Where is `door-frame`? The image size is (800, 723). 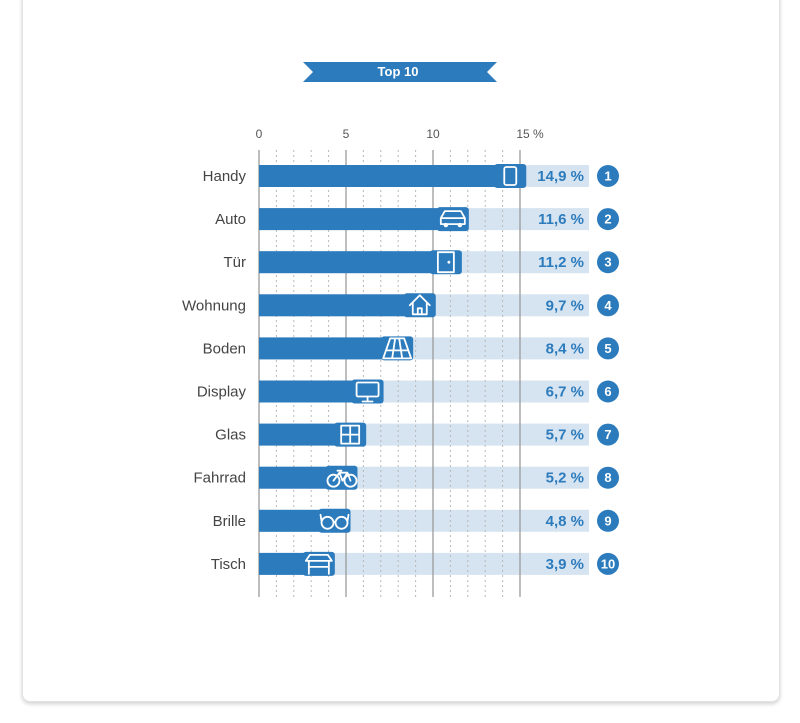
door-frame is located at coordinates (445, 262).